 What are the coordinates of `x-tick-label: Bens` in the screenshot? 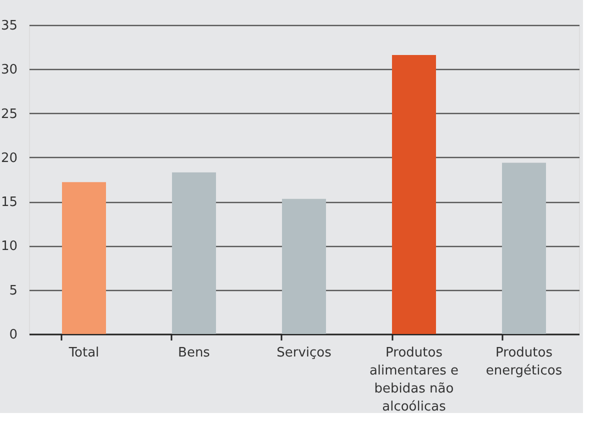 It's located at (194, 353).